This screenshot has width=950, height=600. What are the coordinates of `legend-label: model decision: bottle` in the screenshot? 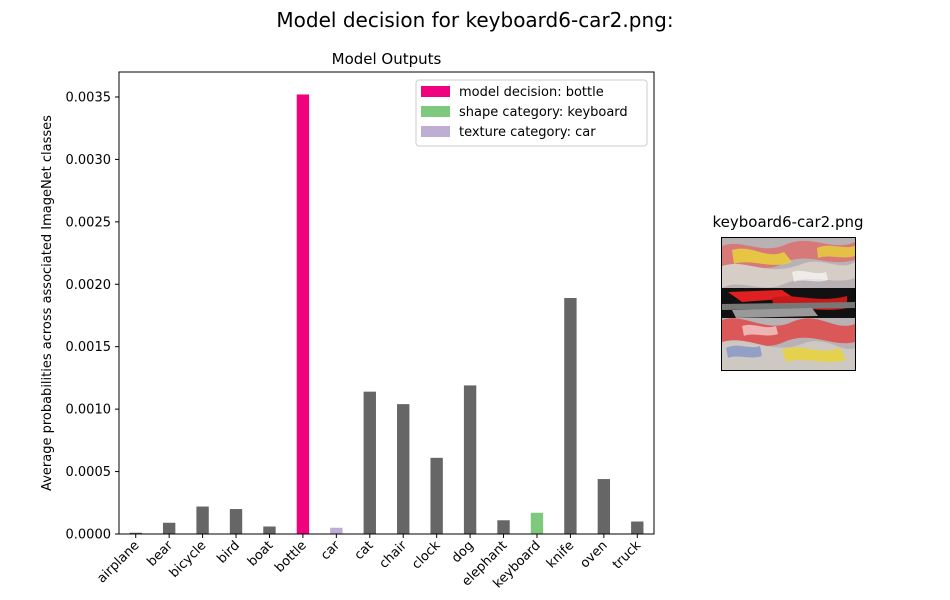 It's located at (531, 92).